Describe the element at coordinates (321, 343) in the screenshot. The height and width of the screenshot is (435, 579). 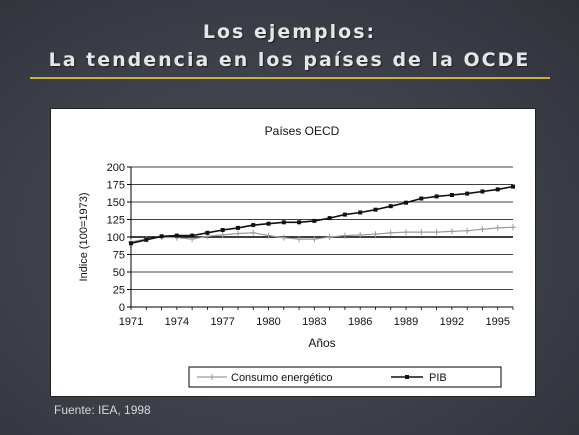
I see `x-axis-label: Años` at that location.